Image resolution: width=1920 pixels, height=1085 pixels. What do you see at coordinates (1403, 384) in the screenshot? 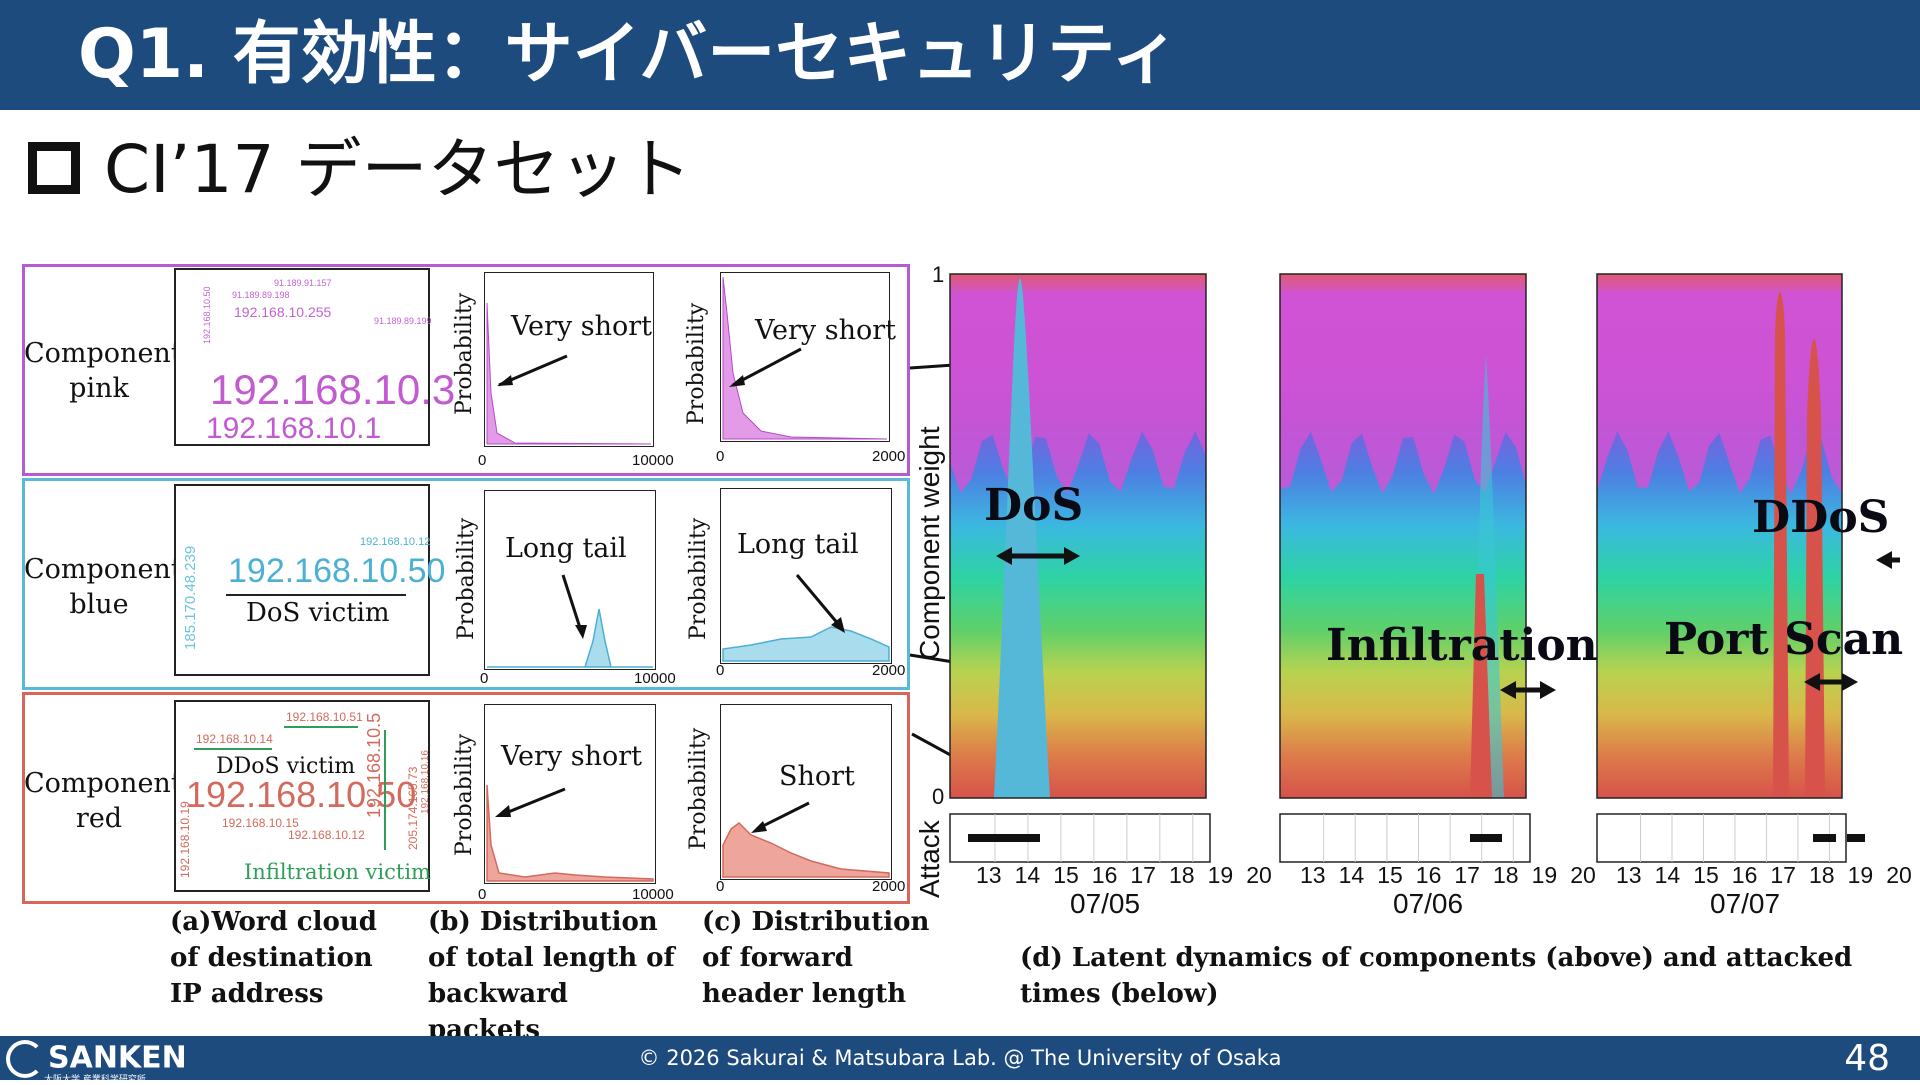
I see `pink-component-area` at bounding box center [1403, 384].